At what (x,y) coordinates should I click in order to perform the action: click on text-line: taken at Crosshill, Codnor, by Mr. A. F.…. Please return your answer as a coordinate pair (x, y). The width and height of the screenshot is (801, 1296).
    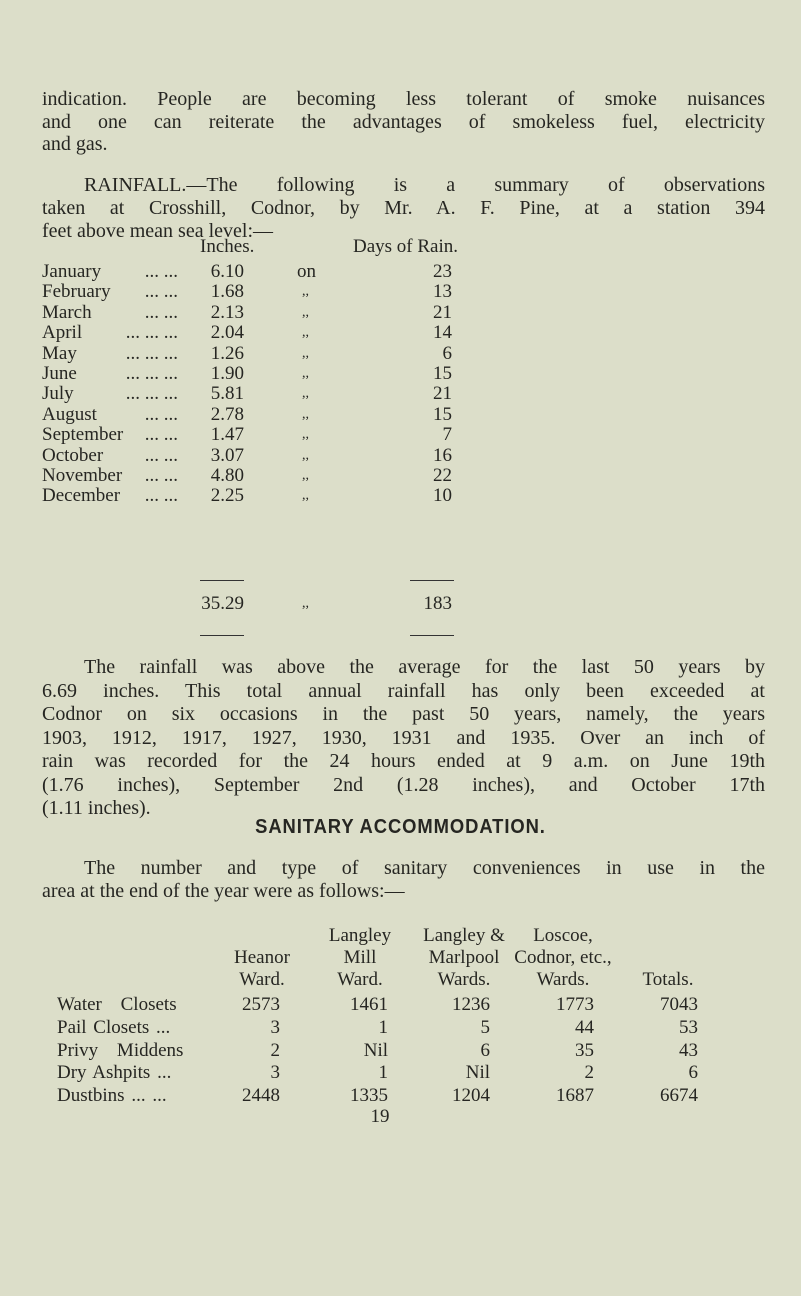
    Looking at the image, I should click on (403, 208).